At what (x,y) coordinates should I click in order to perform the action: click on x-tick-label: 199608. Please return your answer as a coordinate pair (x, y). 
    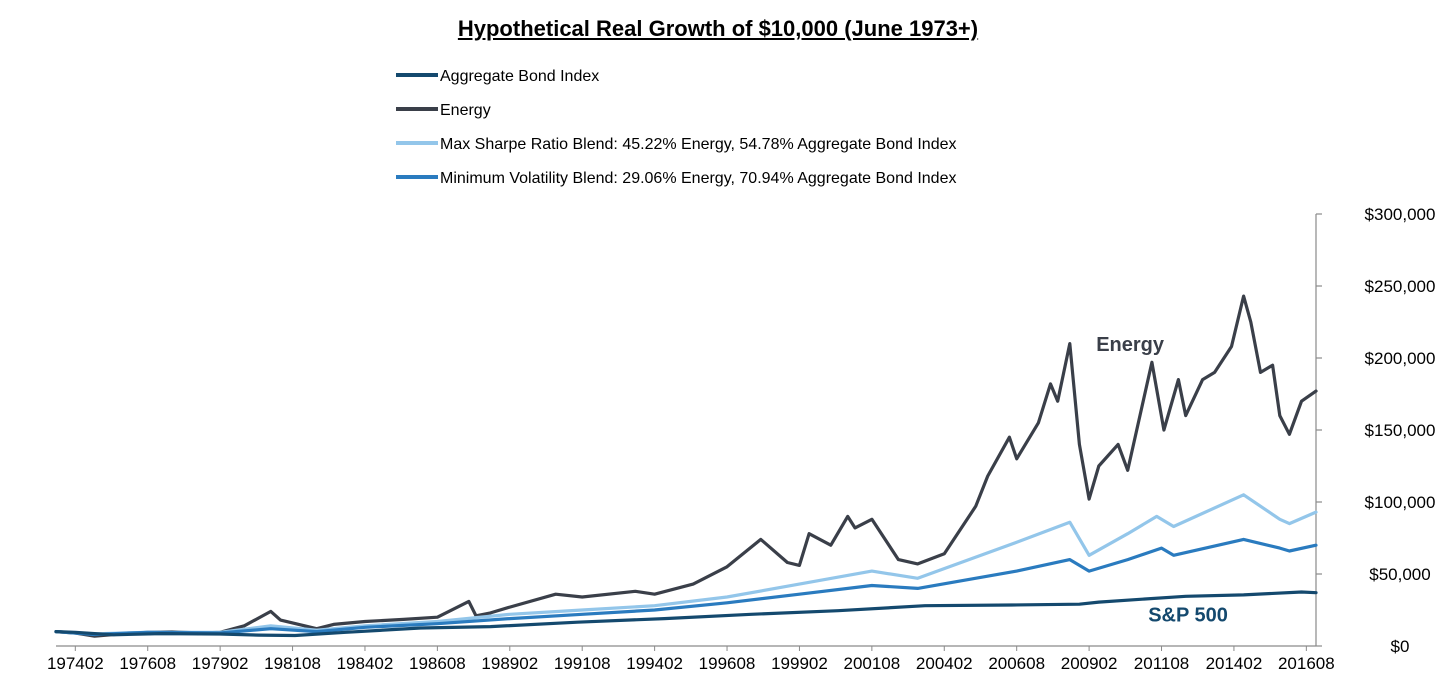
    Looking at the image, I should click on (727, 663).